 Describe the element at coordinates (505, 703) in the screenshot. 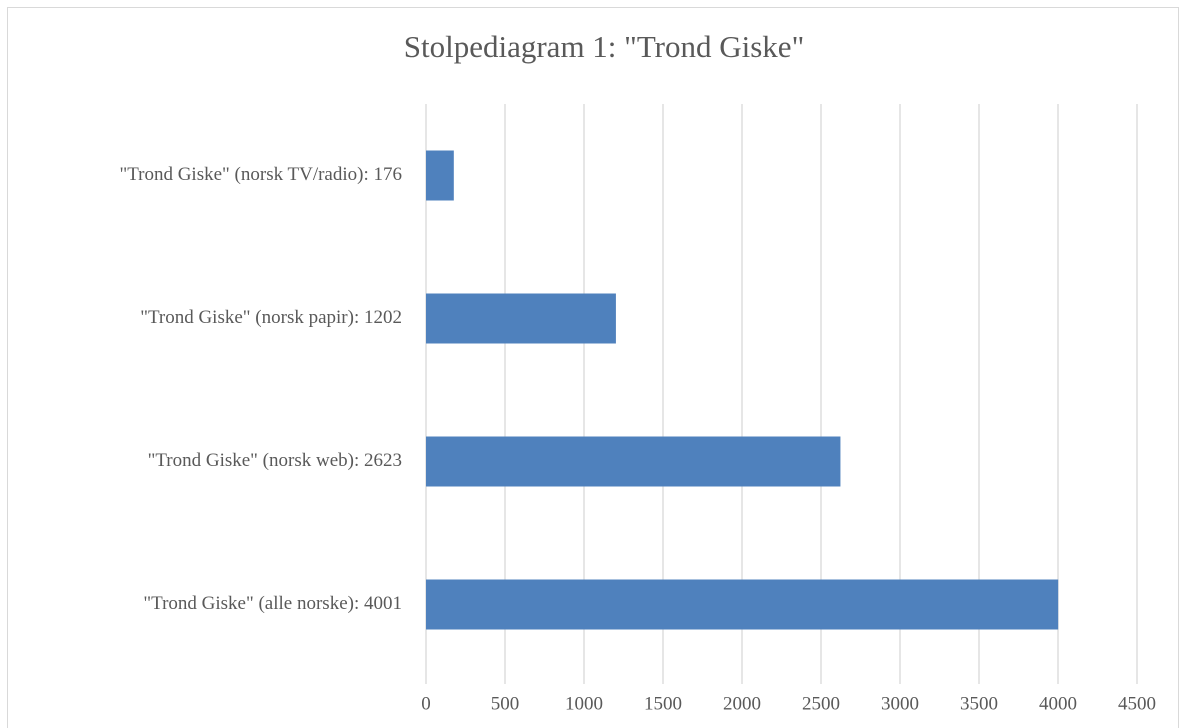

I see `x-tick-label: 500` at that location.